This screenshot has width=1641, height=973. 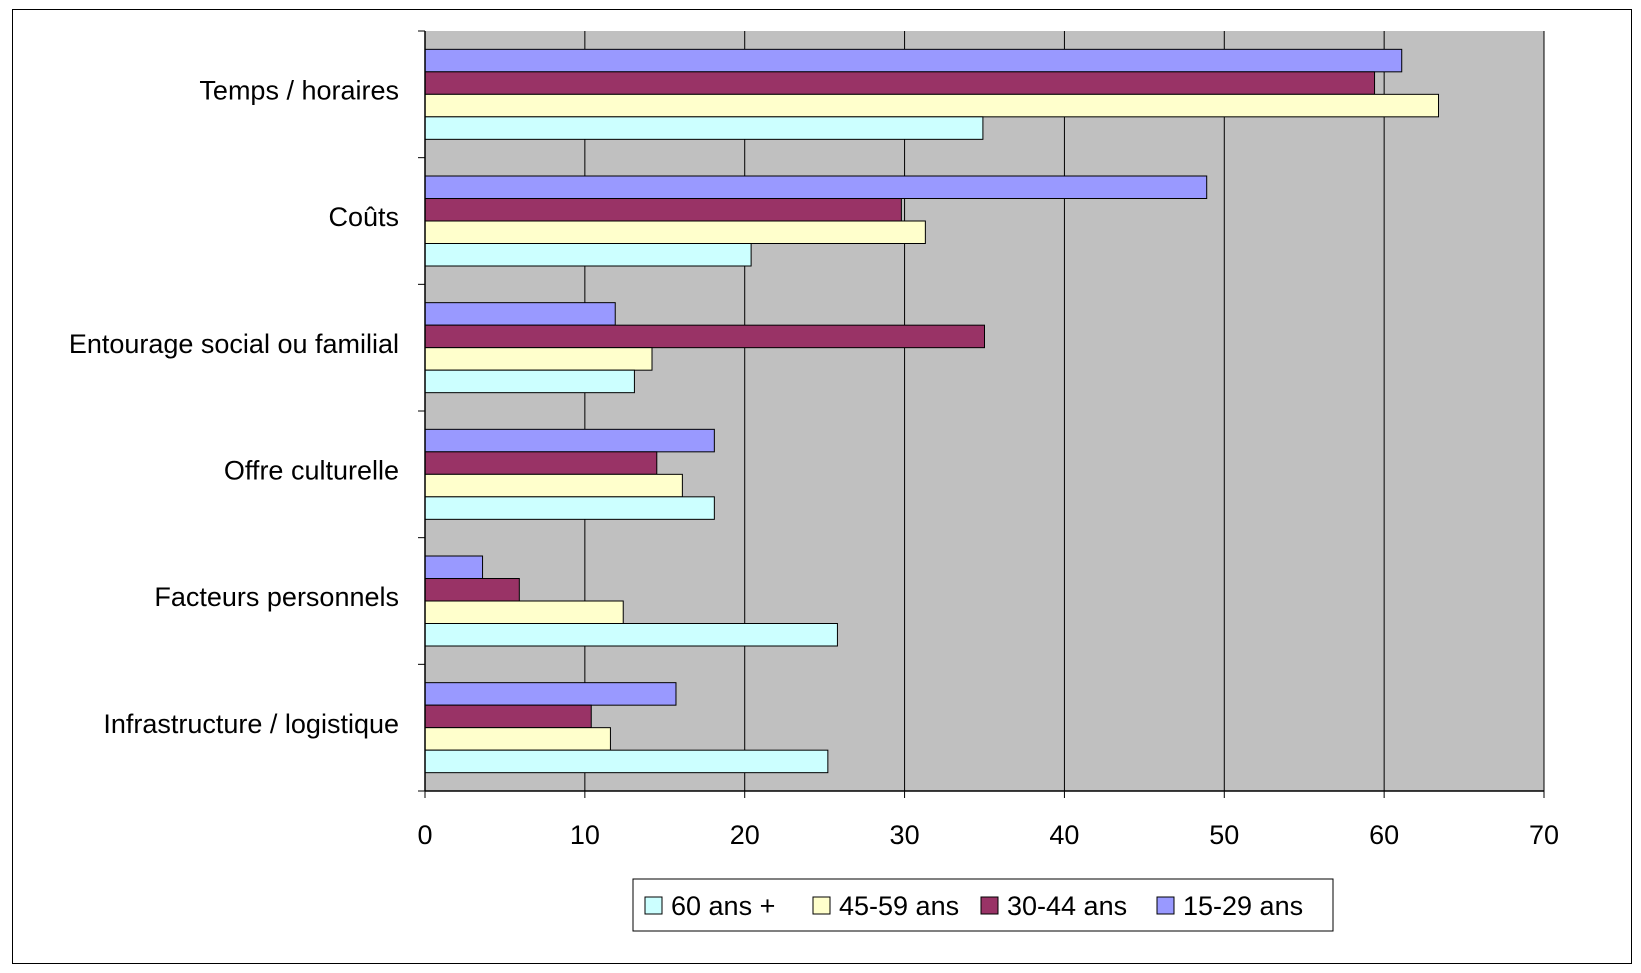 I want to click on tick-labels: 0 10 20 30 40 50 60 70, so click(x=988, y=835).